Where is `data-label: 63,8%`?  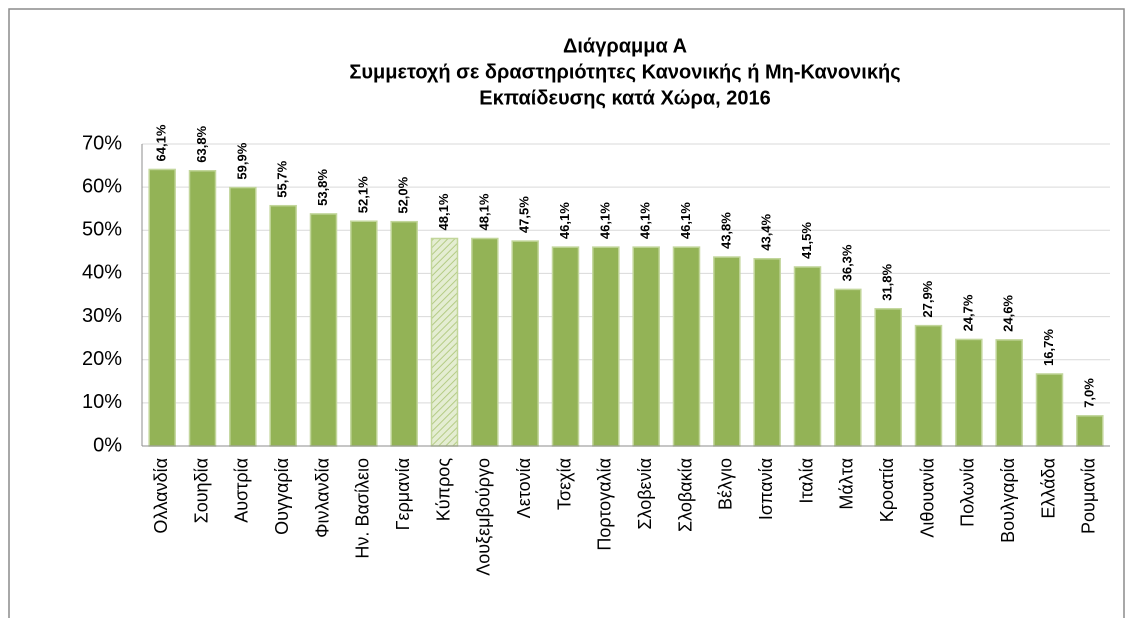 data-label: 63,8% is located at coordinates (201, 143).